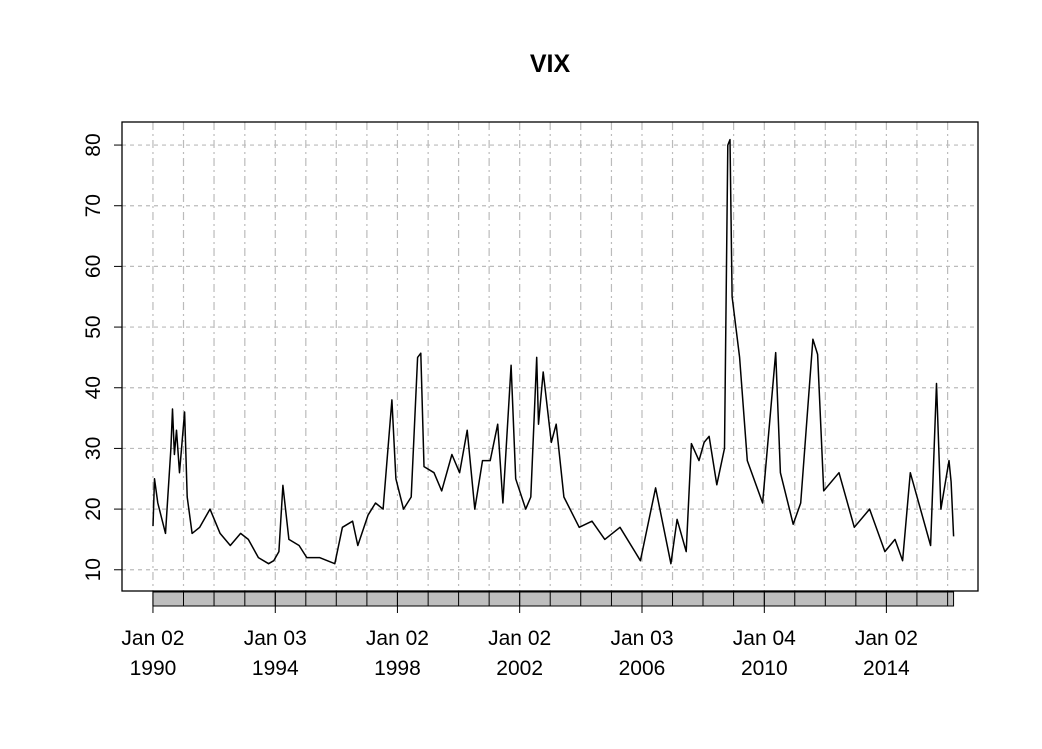  Describe the element at coordinates (275, 653) in the screenshot. I see `x-tick-label: Jan 03 1994` at that location.